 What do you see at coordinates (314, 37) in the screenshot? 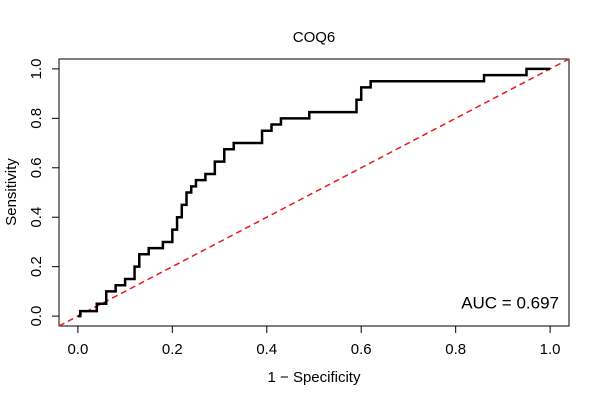
I see `chart-title: COQ6` at bounding box center [314, 37].